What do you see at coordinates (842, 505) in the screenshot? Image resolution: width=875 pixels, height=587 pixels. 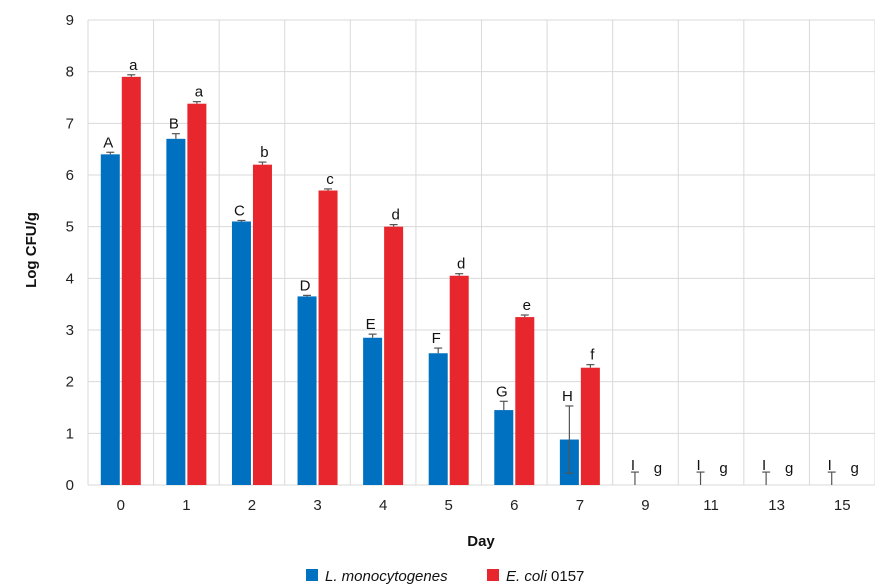 I see `x-tick-label: 15` at bounding box center [842, 505].